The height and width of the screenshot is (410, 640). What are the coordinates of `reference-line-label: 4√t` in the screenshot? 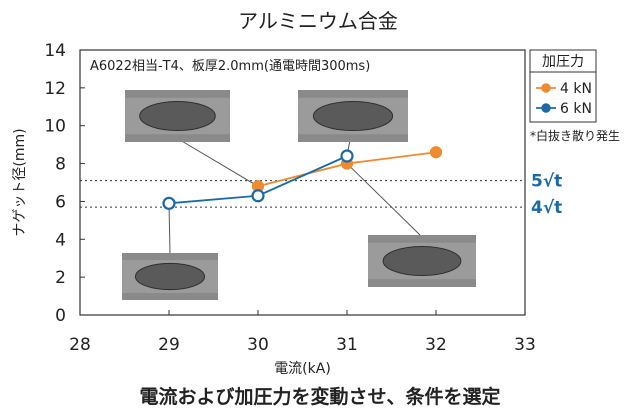 It's located at (546, 208).